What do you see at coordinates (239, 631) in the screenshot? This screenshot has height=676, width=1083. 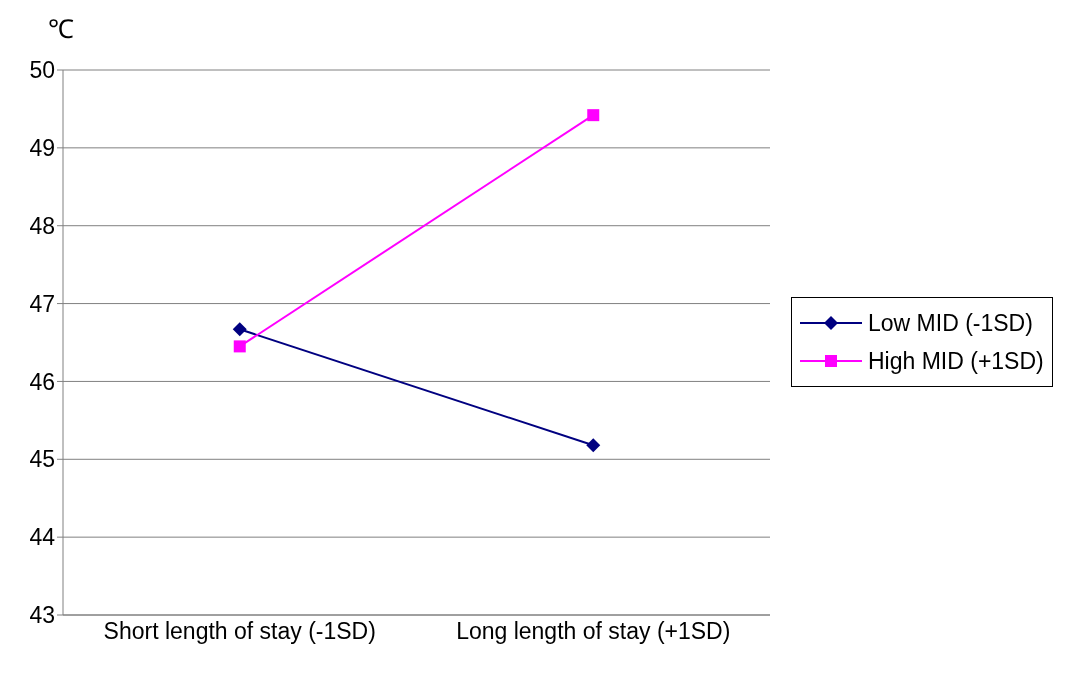 I see `x-tick-label: Short length of stay (-1SD)` at bounding box center [239, 631].